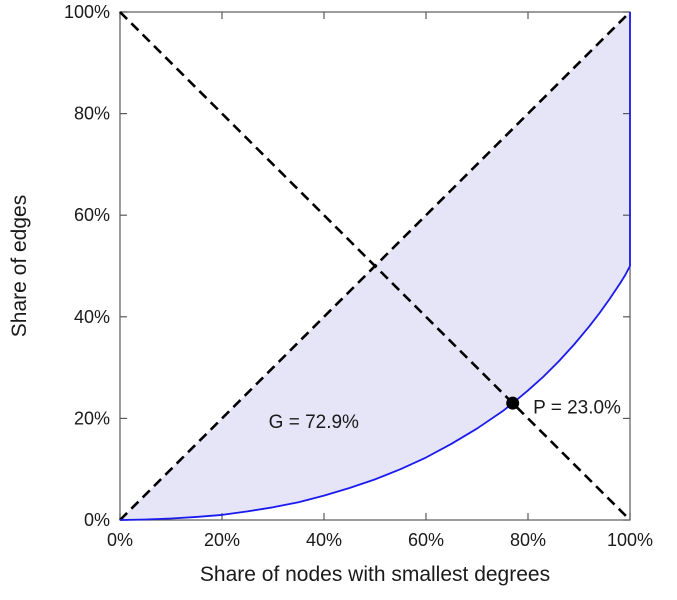  I want to click on intersection-point-marker, so click(513, 403).